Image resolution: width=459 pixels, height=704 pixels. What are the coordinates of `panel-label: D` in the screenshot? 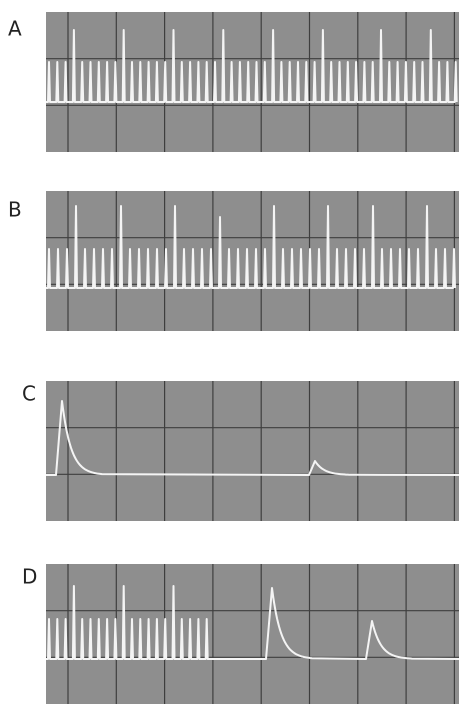 It's located at (29, 577).